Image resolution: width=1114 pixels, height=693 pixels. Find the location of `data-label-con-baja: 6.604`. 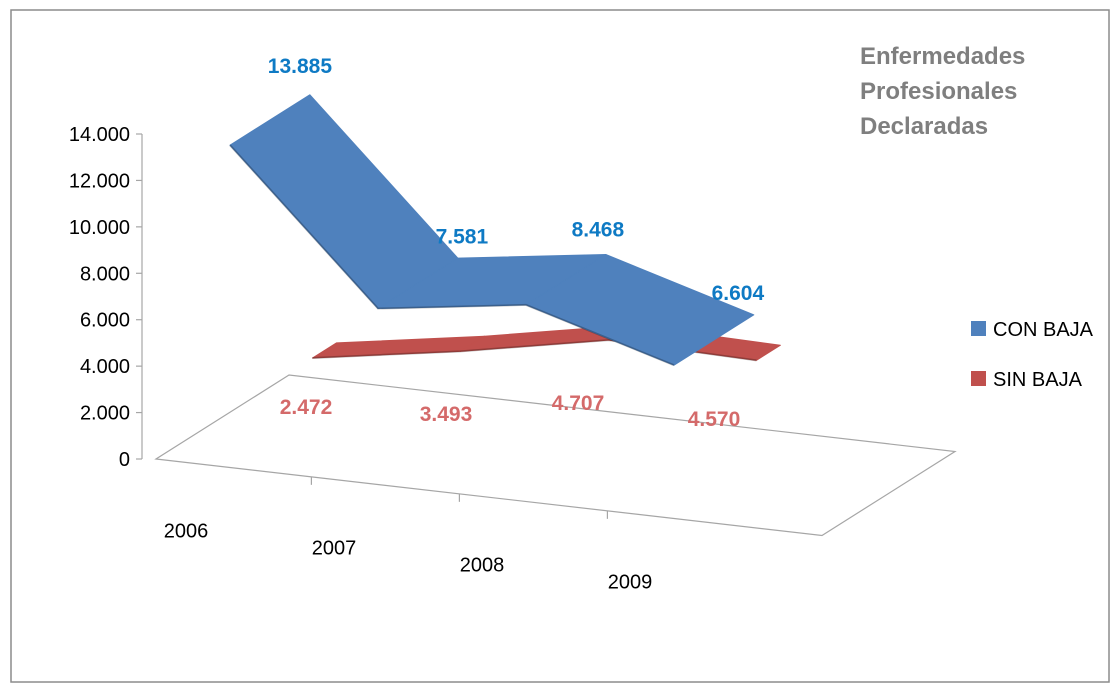

data-label-con-baja: 6.604 is located at coordinates (738, 293).